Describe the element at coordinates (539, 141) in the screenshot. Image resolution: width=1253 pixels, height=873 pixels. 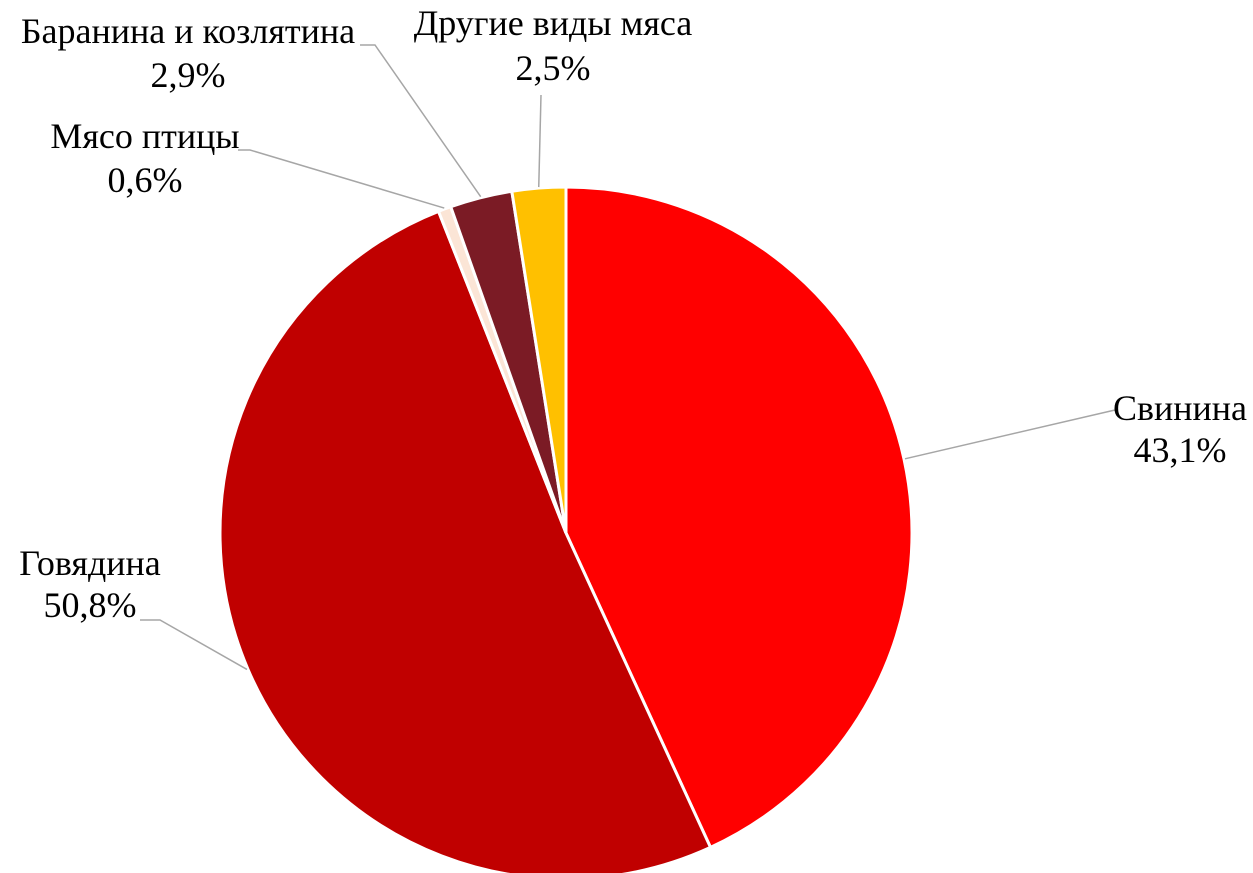
I see `leader-line-other` at that location.